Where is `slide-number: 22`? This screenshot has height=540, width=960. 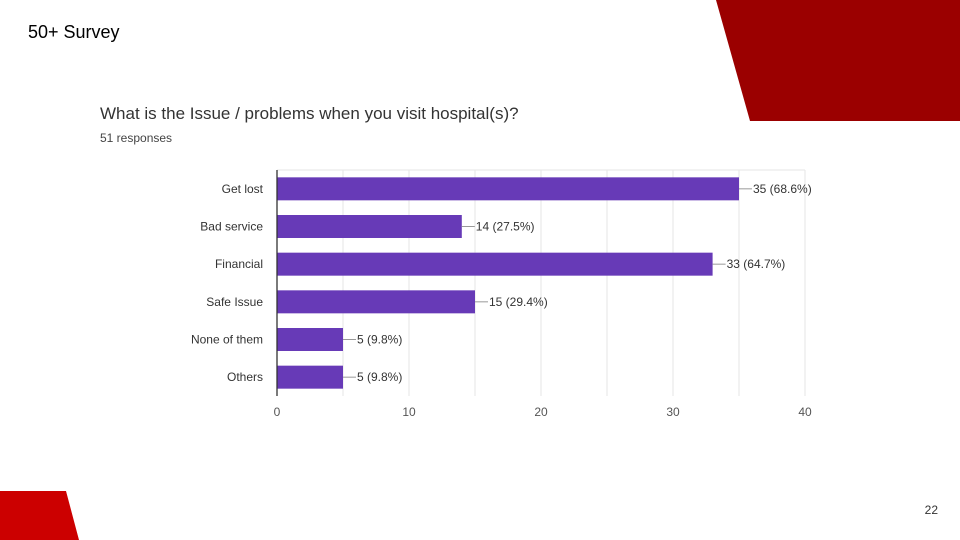
slide-number: 22 is located at coordinates (931, 510).